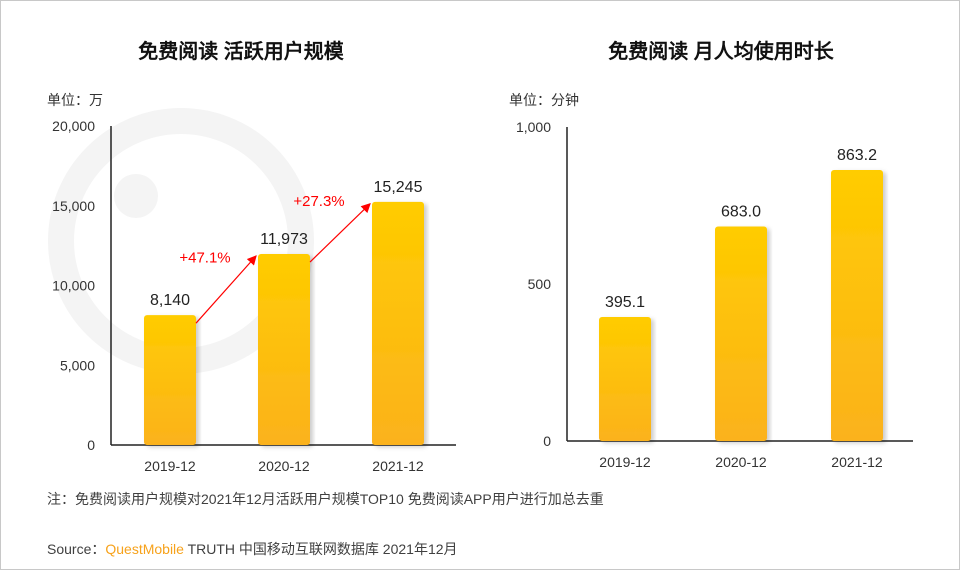 This screenshot has height=570, width=960. I want to click on y-tick-label: 20,000, so click(73, 126).